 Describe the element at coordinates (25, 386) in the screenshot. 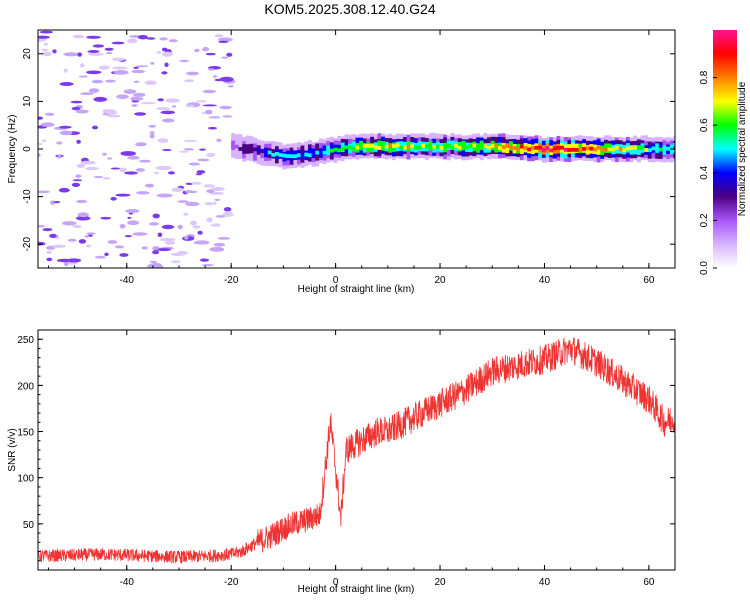

I see `snr-ytick-label: 200` at that location.